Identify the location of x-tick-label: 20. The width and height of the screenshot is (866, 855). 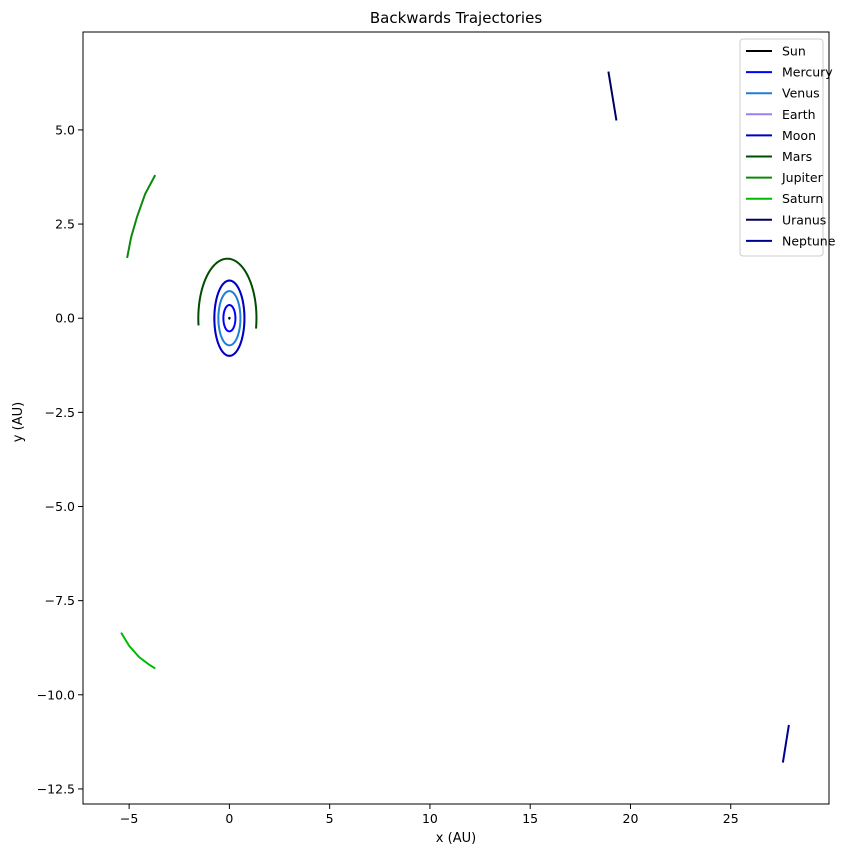
(631, 818).